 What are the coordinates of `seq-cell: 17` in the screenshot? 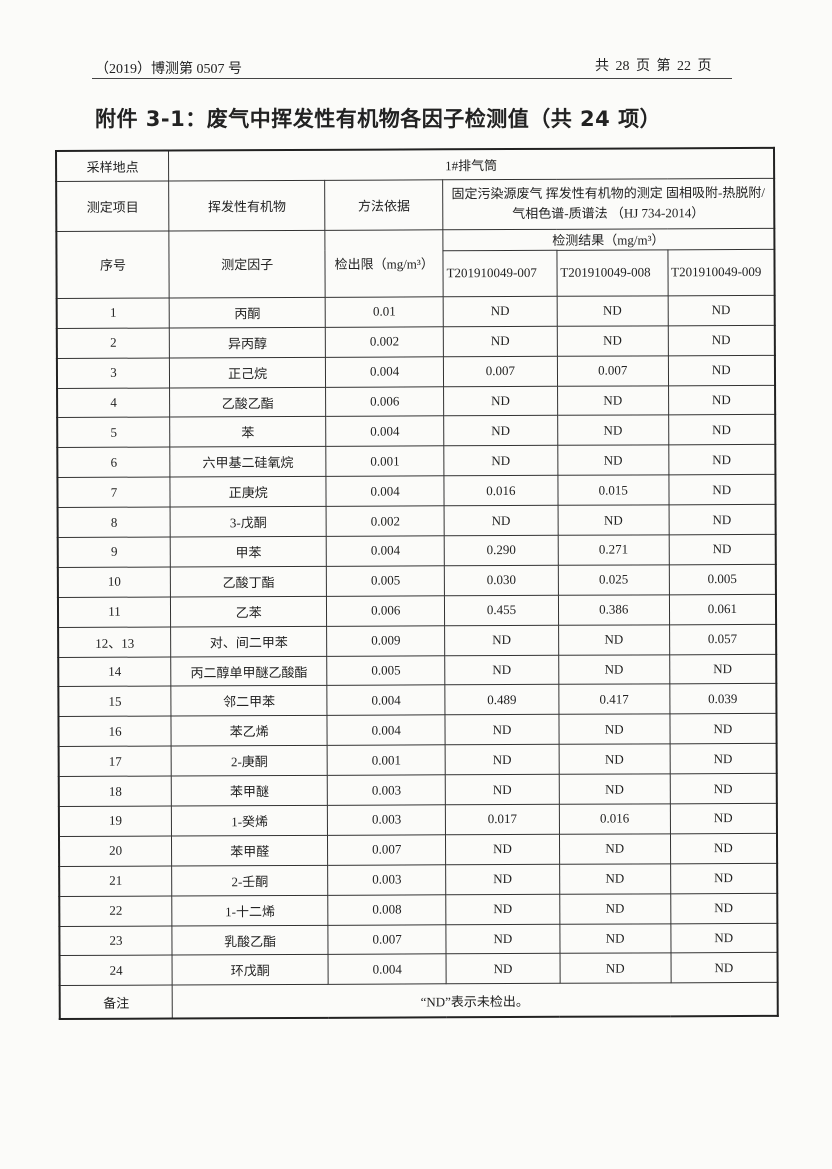 It's located at (115, 761).